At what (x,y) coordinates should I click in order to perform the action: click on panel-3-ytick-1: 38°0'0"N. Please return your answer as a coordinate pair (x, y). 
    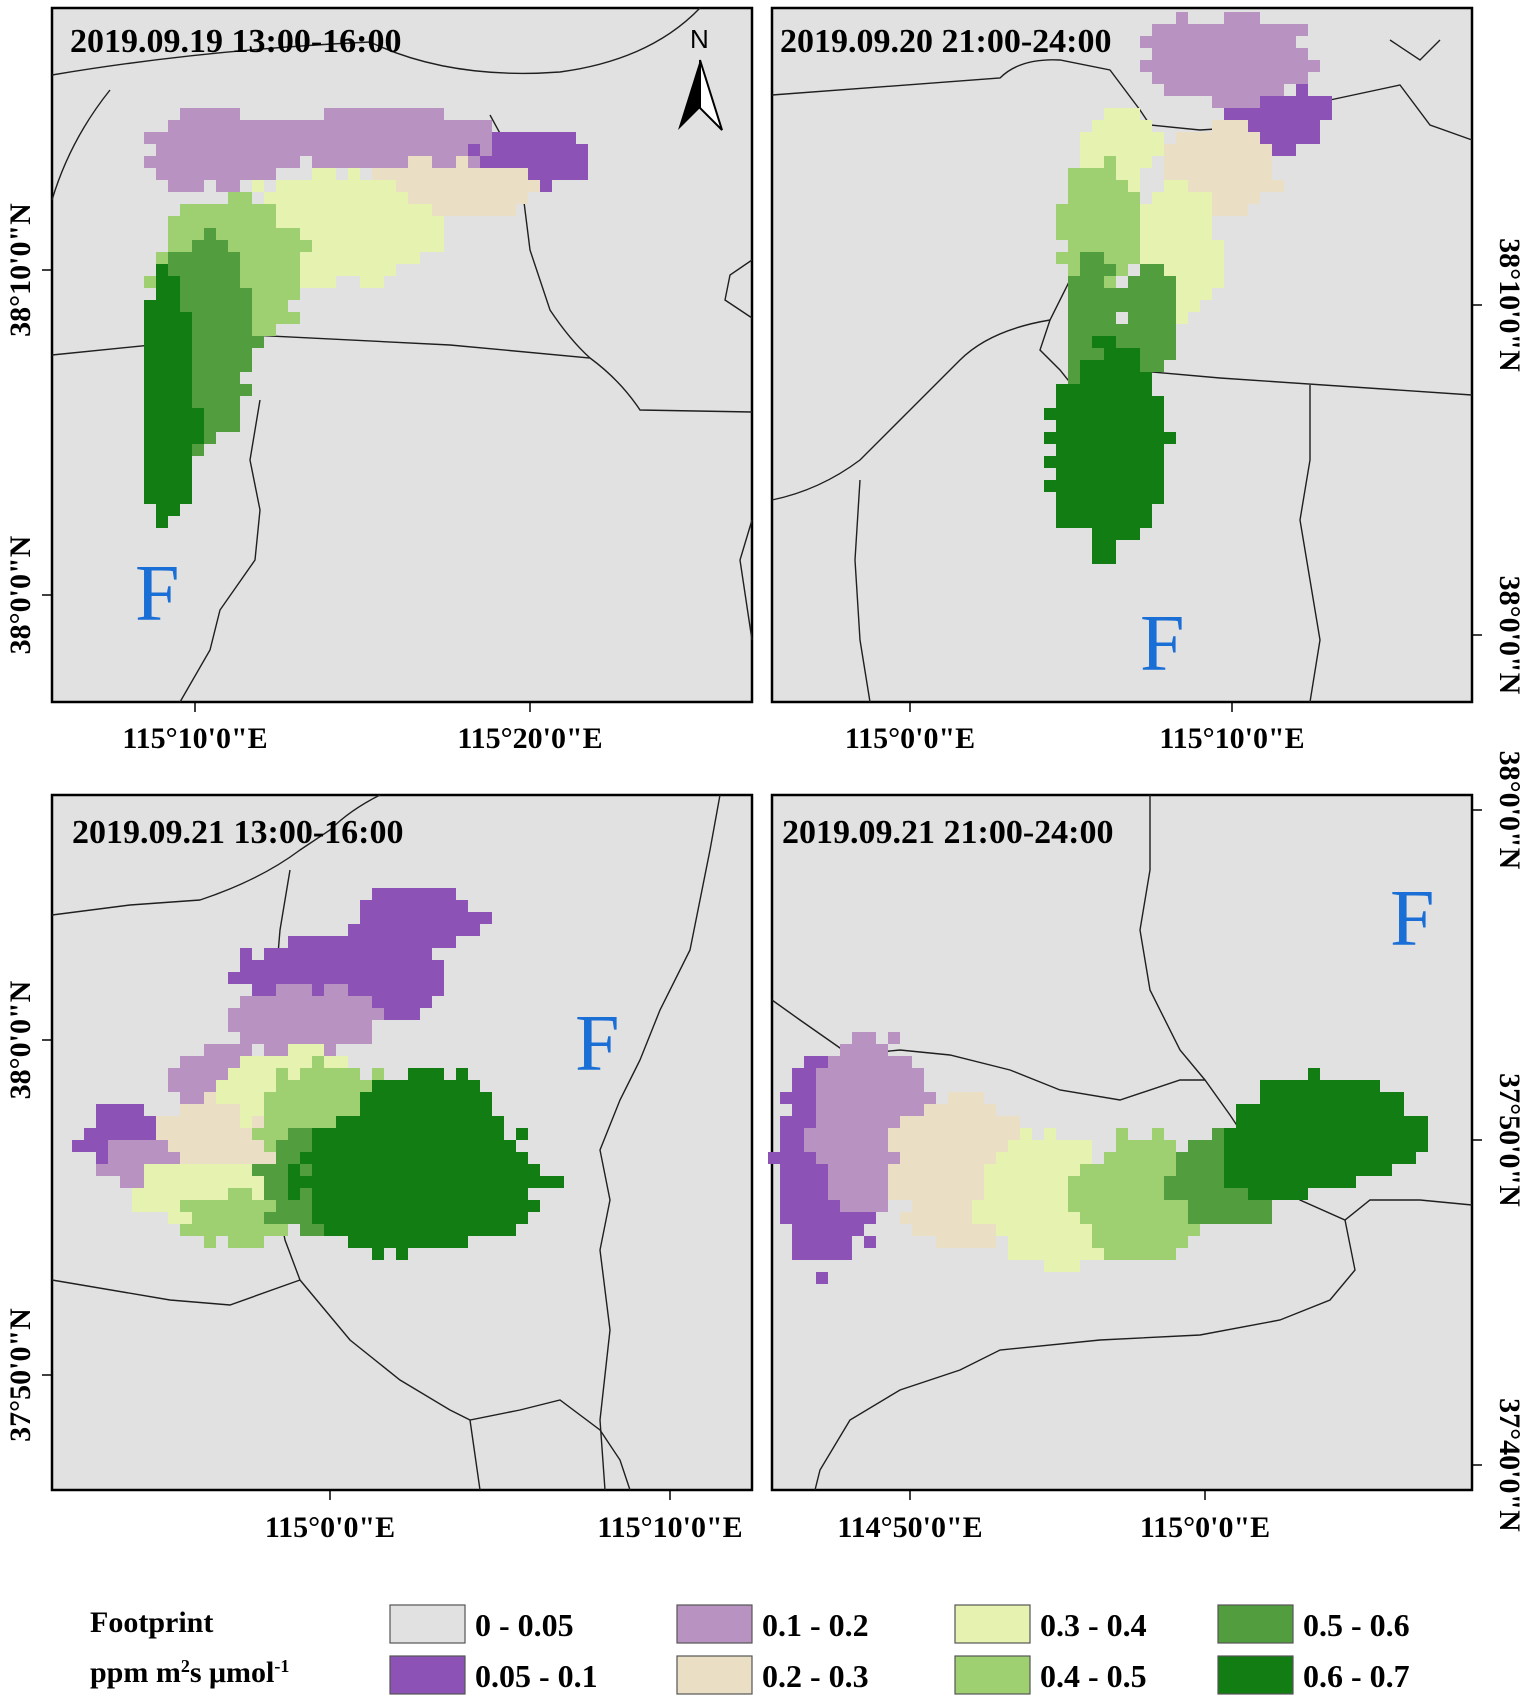
    Looking at the image, I should click on (20, 1039).